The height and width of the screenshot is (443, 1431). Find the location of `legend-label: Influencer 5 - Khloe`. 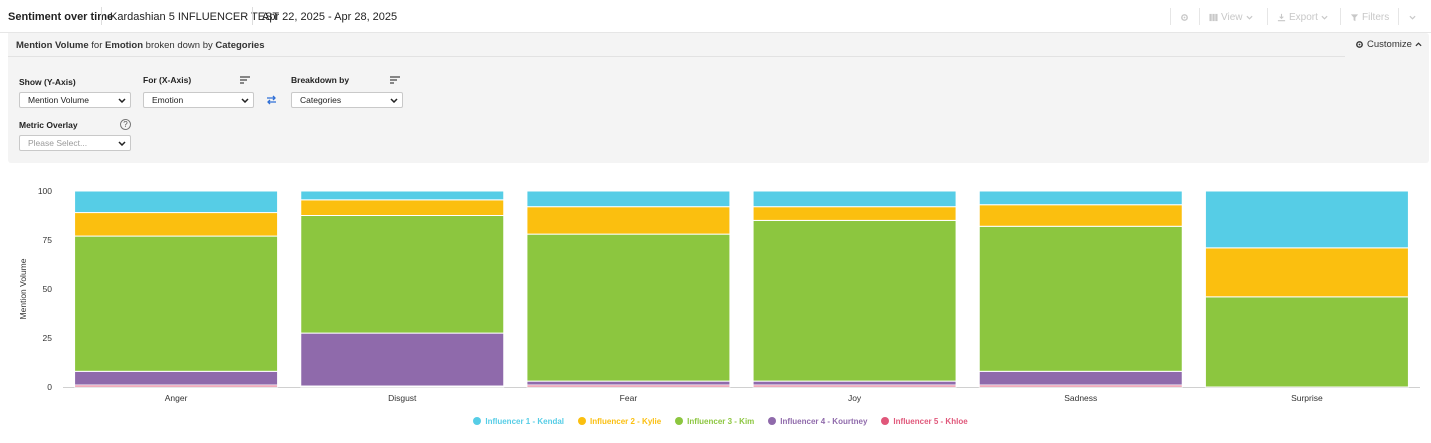

legend-label: Influencer 5 - Khloe is located at coordinates (930, 421).